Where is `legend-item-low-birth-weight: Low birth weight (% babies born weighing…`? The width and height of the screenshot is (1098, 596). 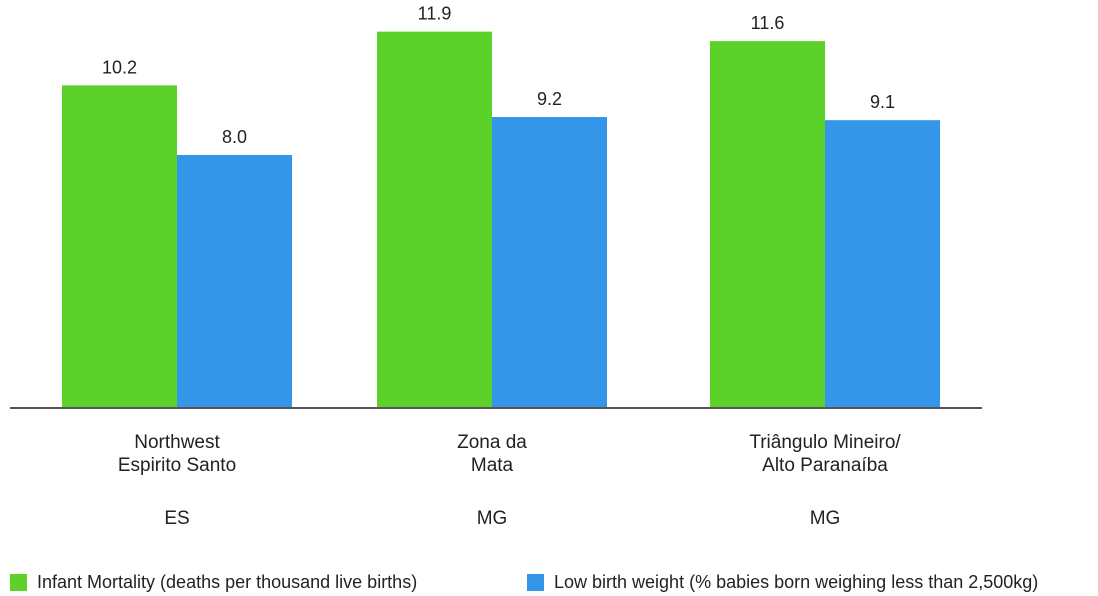 legend-item-low-birth-weight: Low birth weight (% babies born weighing… is located at coordinates (782, 582).